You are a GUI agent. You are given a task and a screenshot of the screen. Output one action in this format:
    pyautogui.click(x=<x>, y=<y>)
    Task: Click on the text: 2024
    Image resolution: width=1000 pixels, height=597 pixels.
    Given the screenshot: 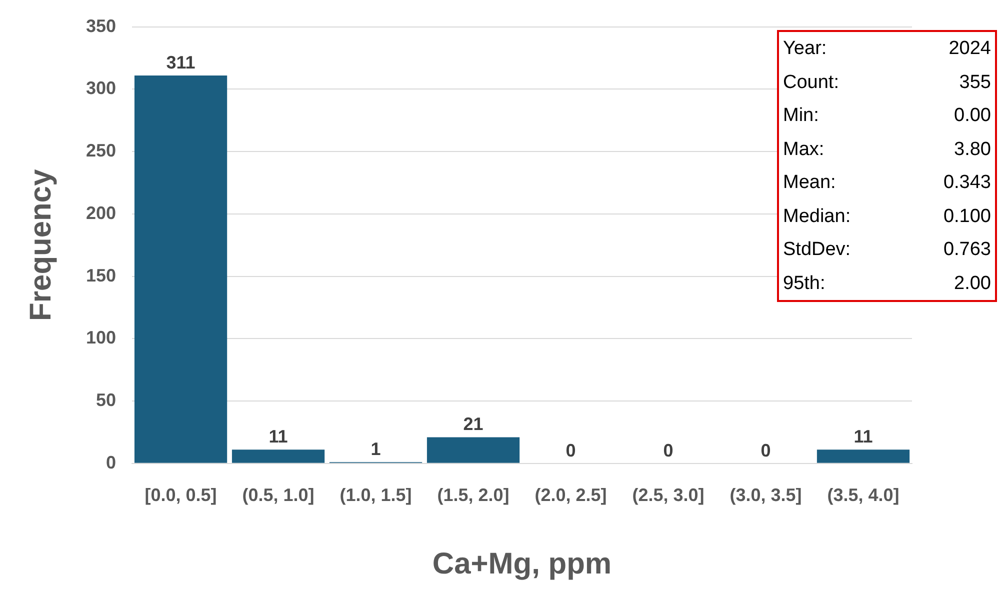 What is the action you would take?
    pyautogui.click(x=970, y=49)
    